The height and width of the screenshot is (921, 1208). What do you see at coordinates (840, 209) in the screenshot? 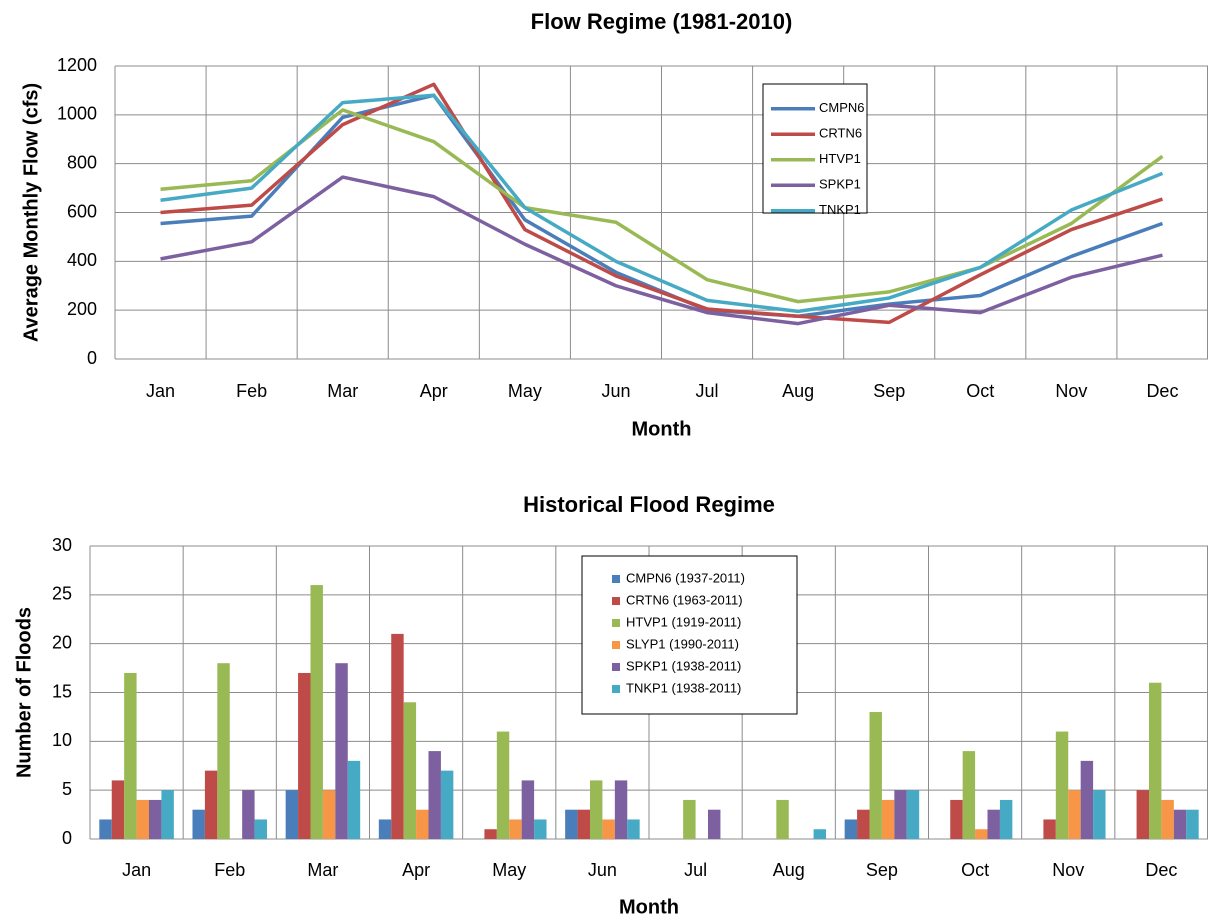
I see `legend-label: TNKP1` at bounding box center [840, 209].